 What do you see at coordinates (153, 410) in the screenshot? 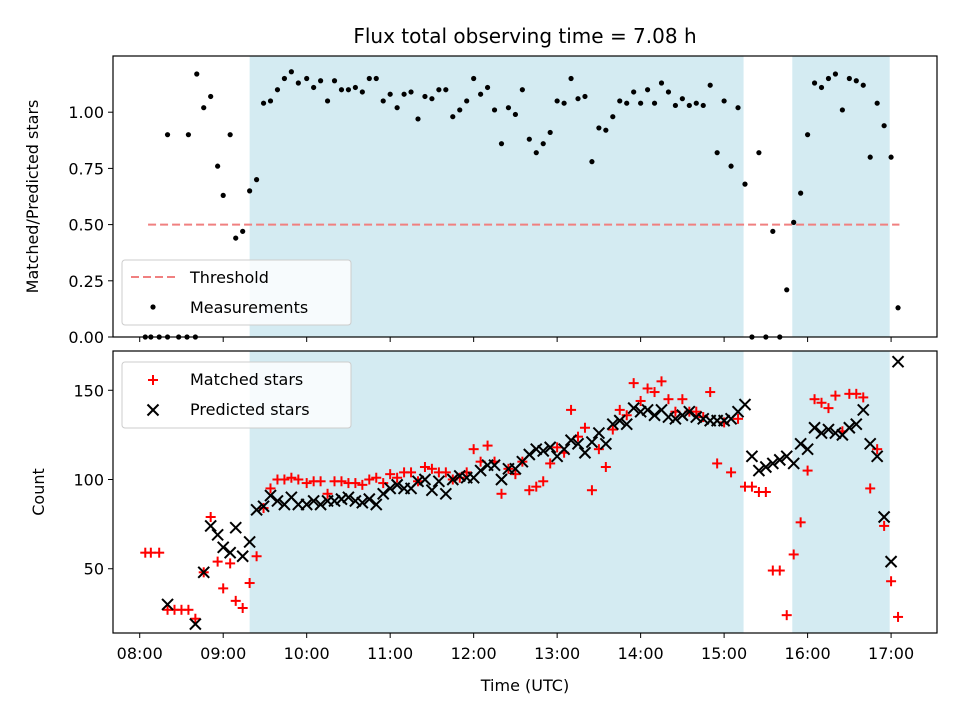
I see `legend-x-marker` at bounding box center [153, 410].